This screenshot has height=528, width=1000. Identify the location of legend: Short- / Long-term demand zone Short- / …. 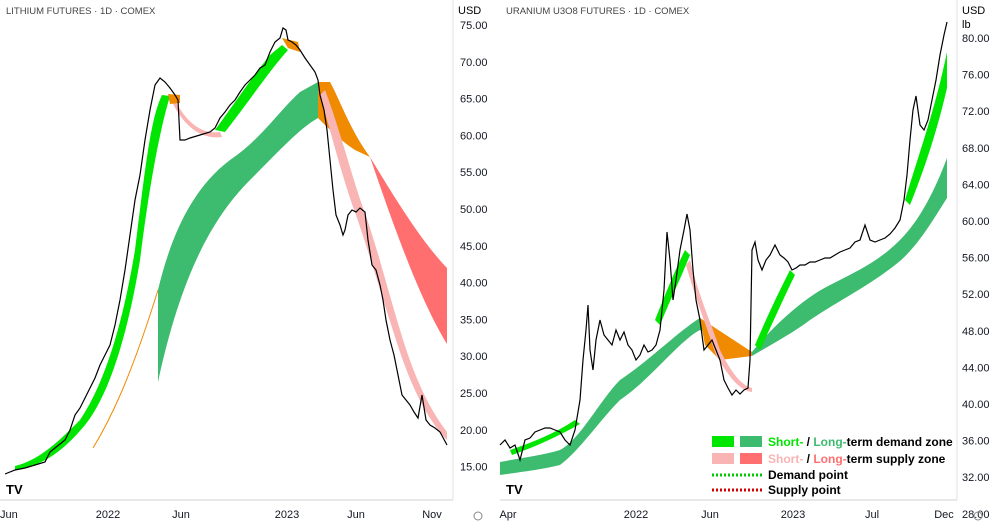
(832, 466).